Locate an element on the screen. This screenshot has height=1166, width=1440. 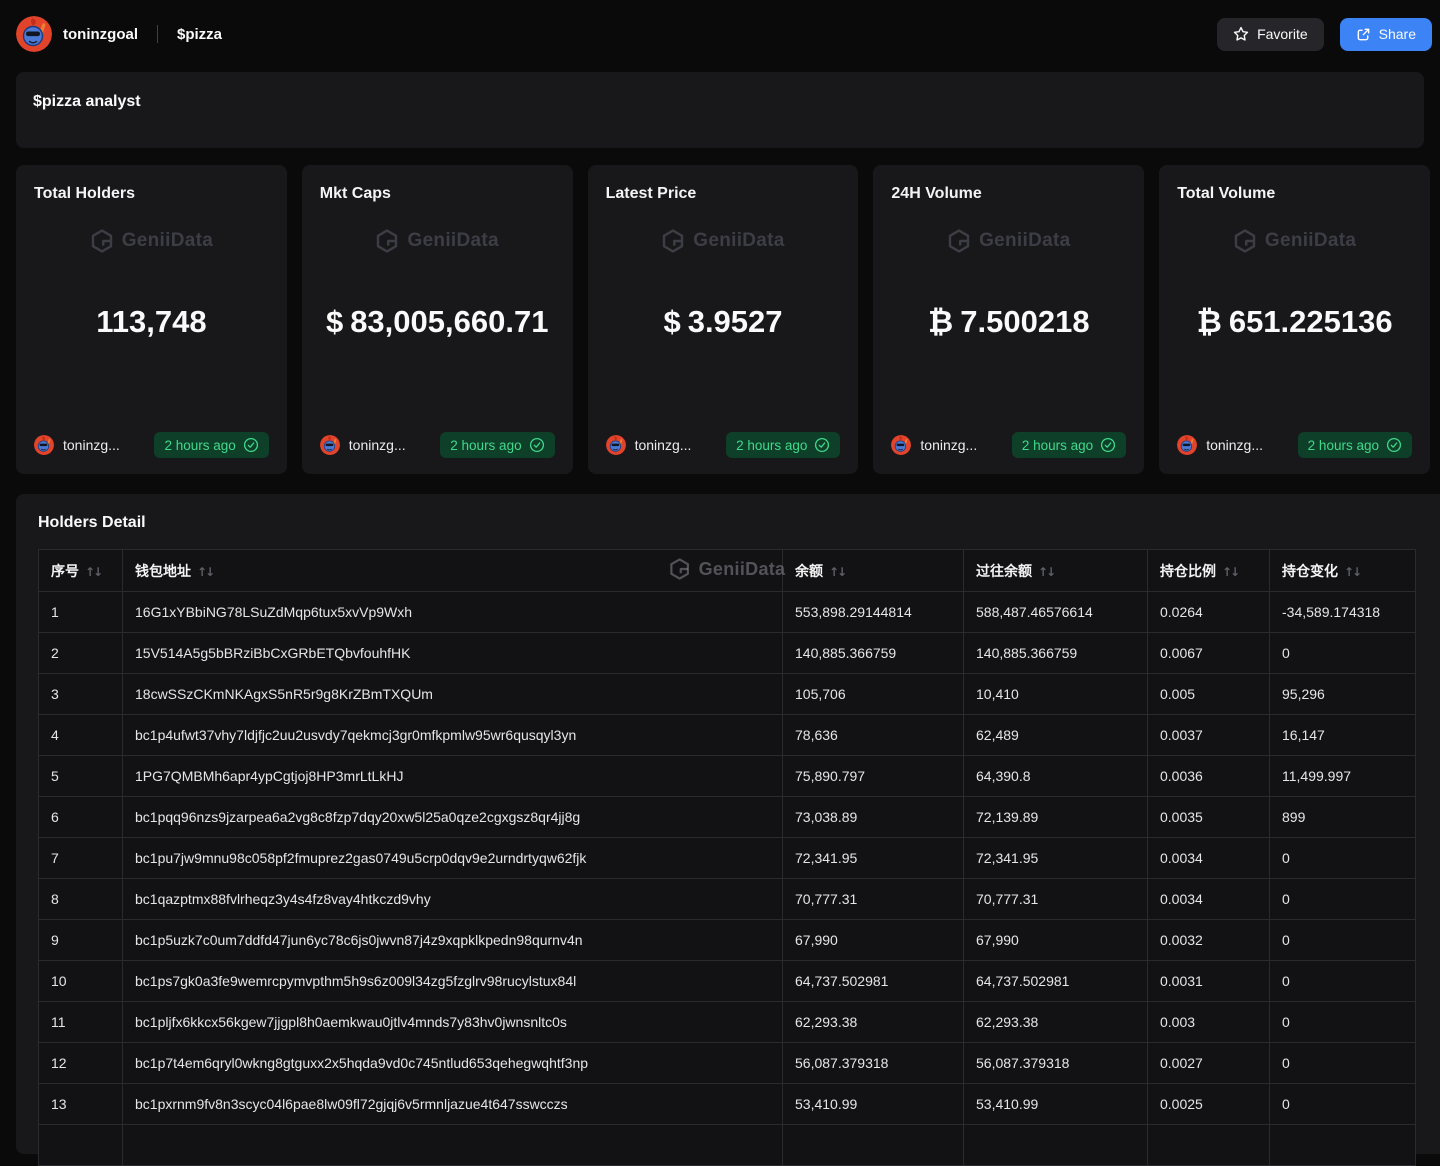
cell-change: 11,499.997 is located at coordinates (1342, 776).